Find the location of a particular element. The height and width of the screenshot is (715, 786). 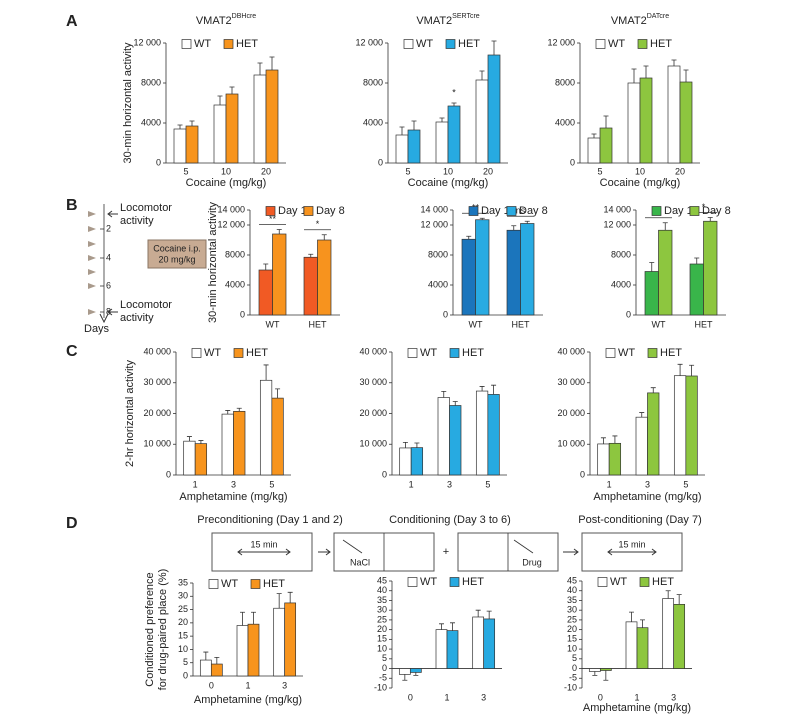

x-tick-label: 0 is located at coordinates (410, 697).